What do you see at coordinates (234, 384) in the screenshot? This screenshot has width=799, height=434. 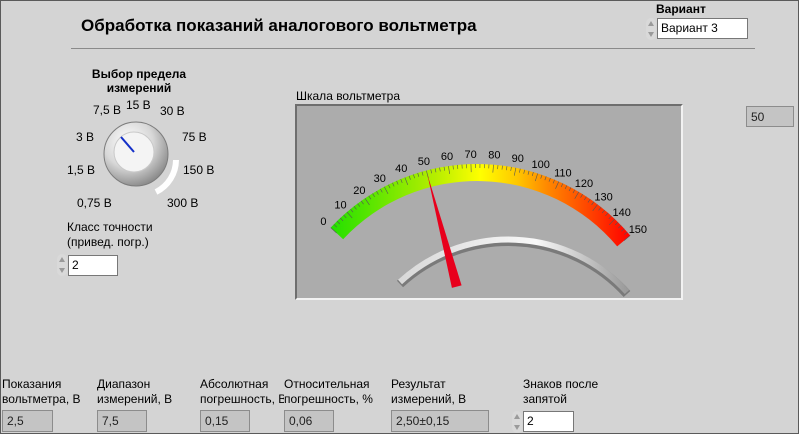 I see `abs-error-label-line1: Абсолютная` at bounding box center [234, 384].